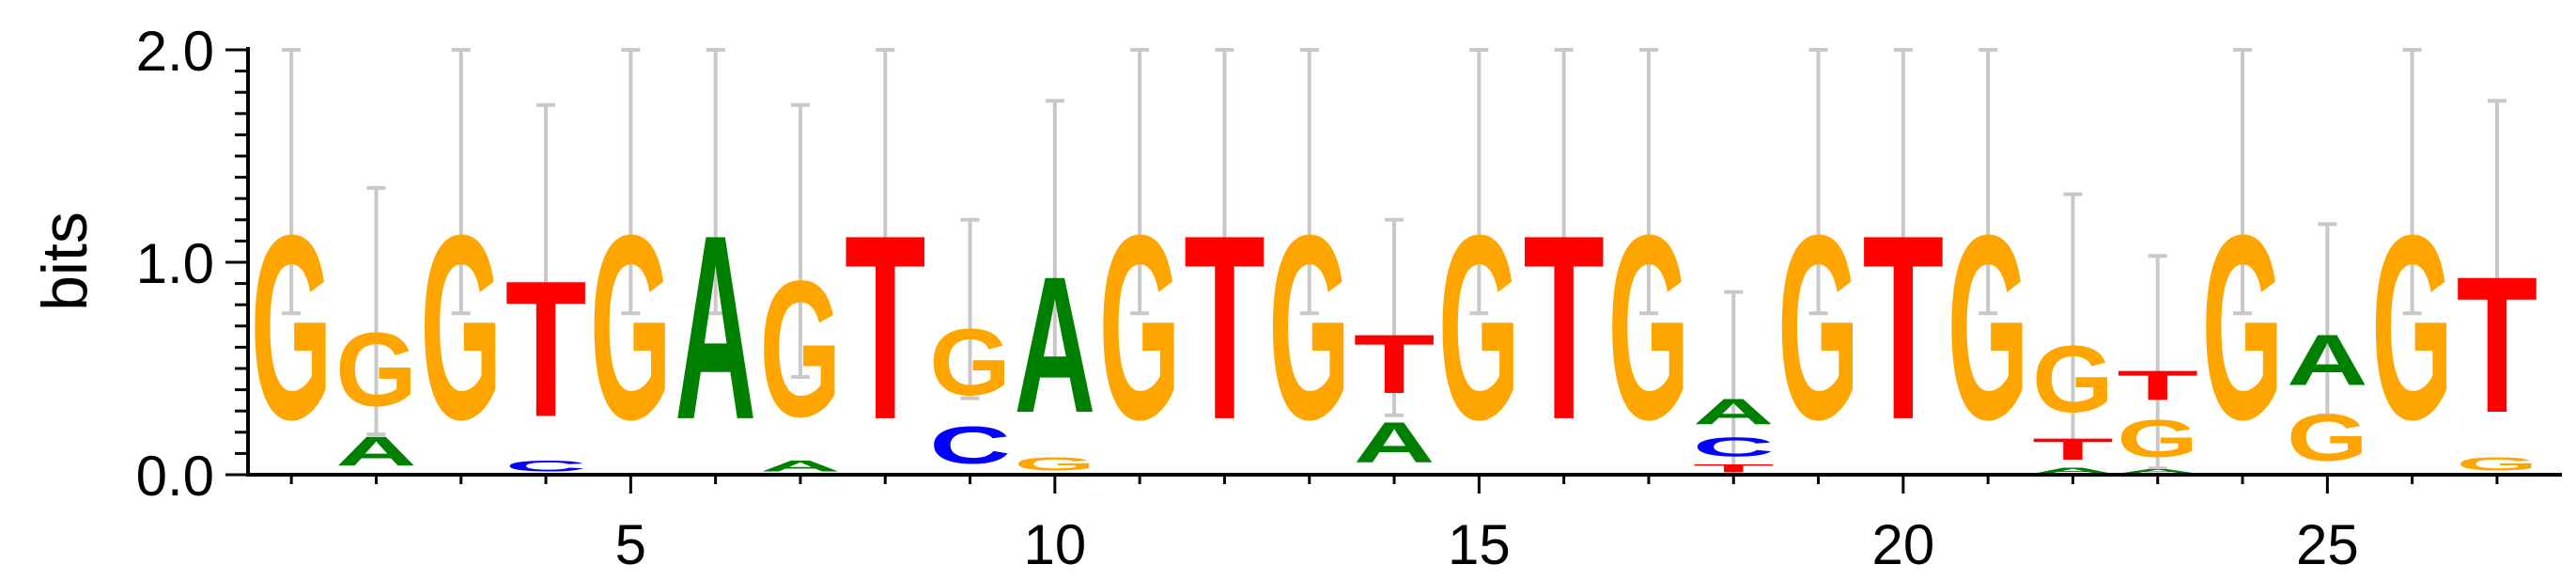  Describe the element at coordinates (2327, 544) in the screenshot. I see `x-tick-label: 25` at that location.